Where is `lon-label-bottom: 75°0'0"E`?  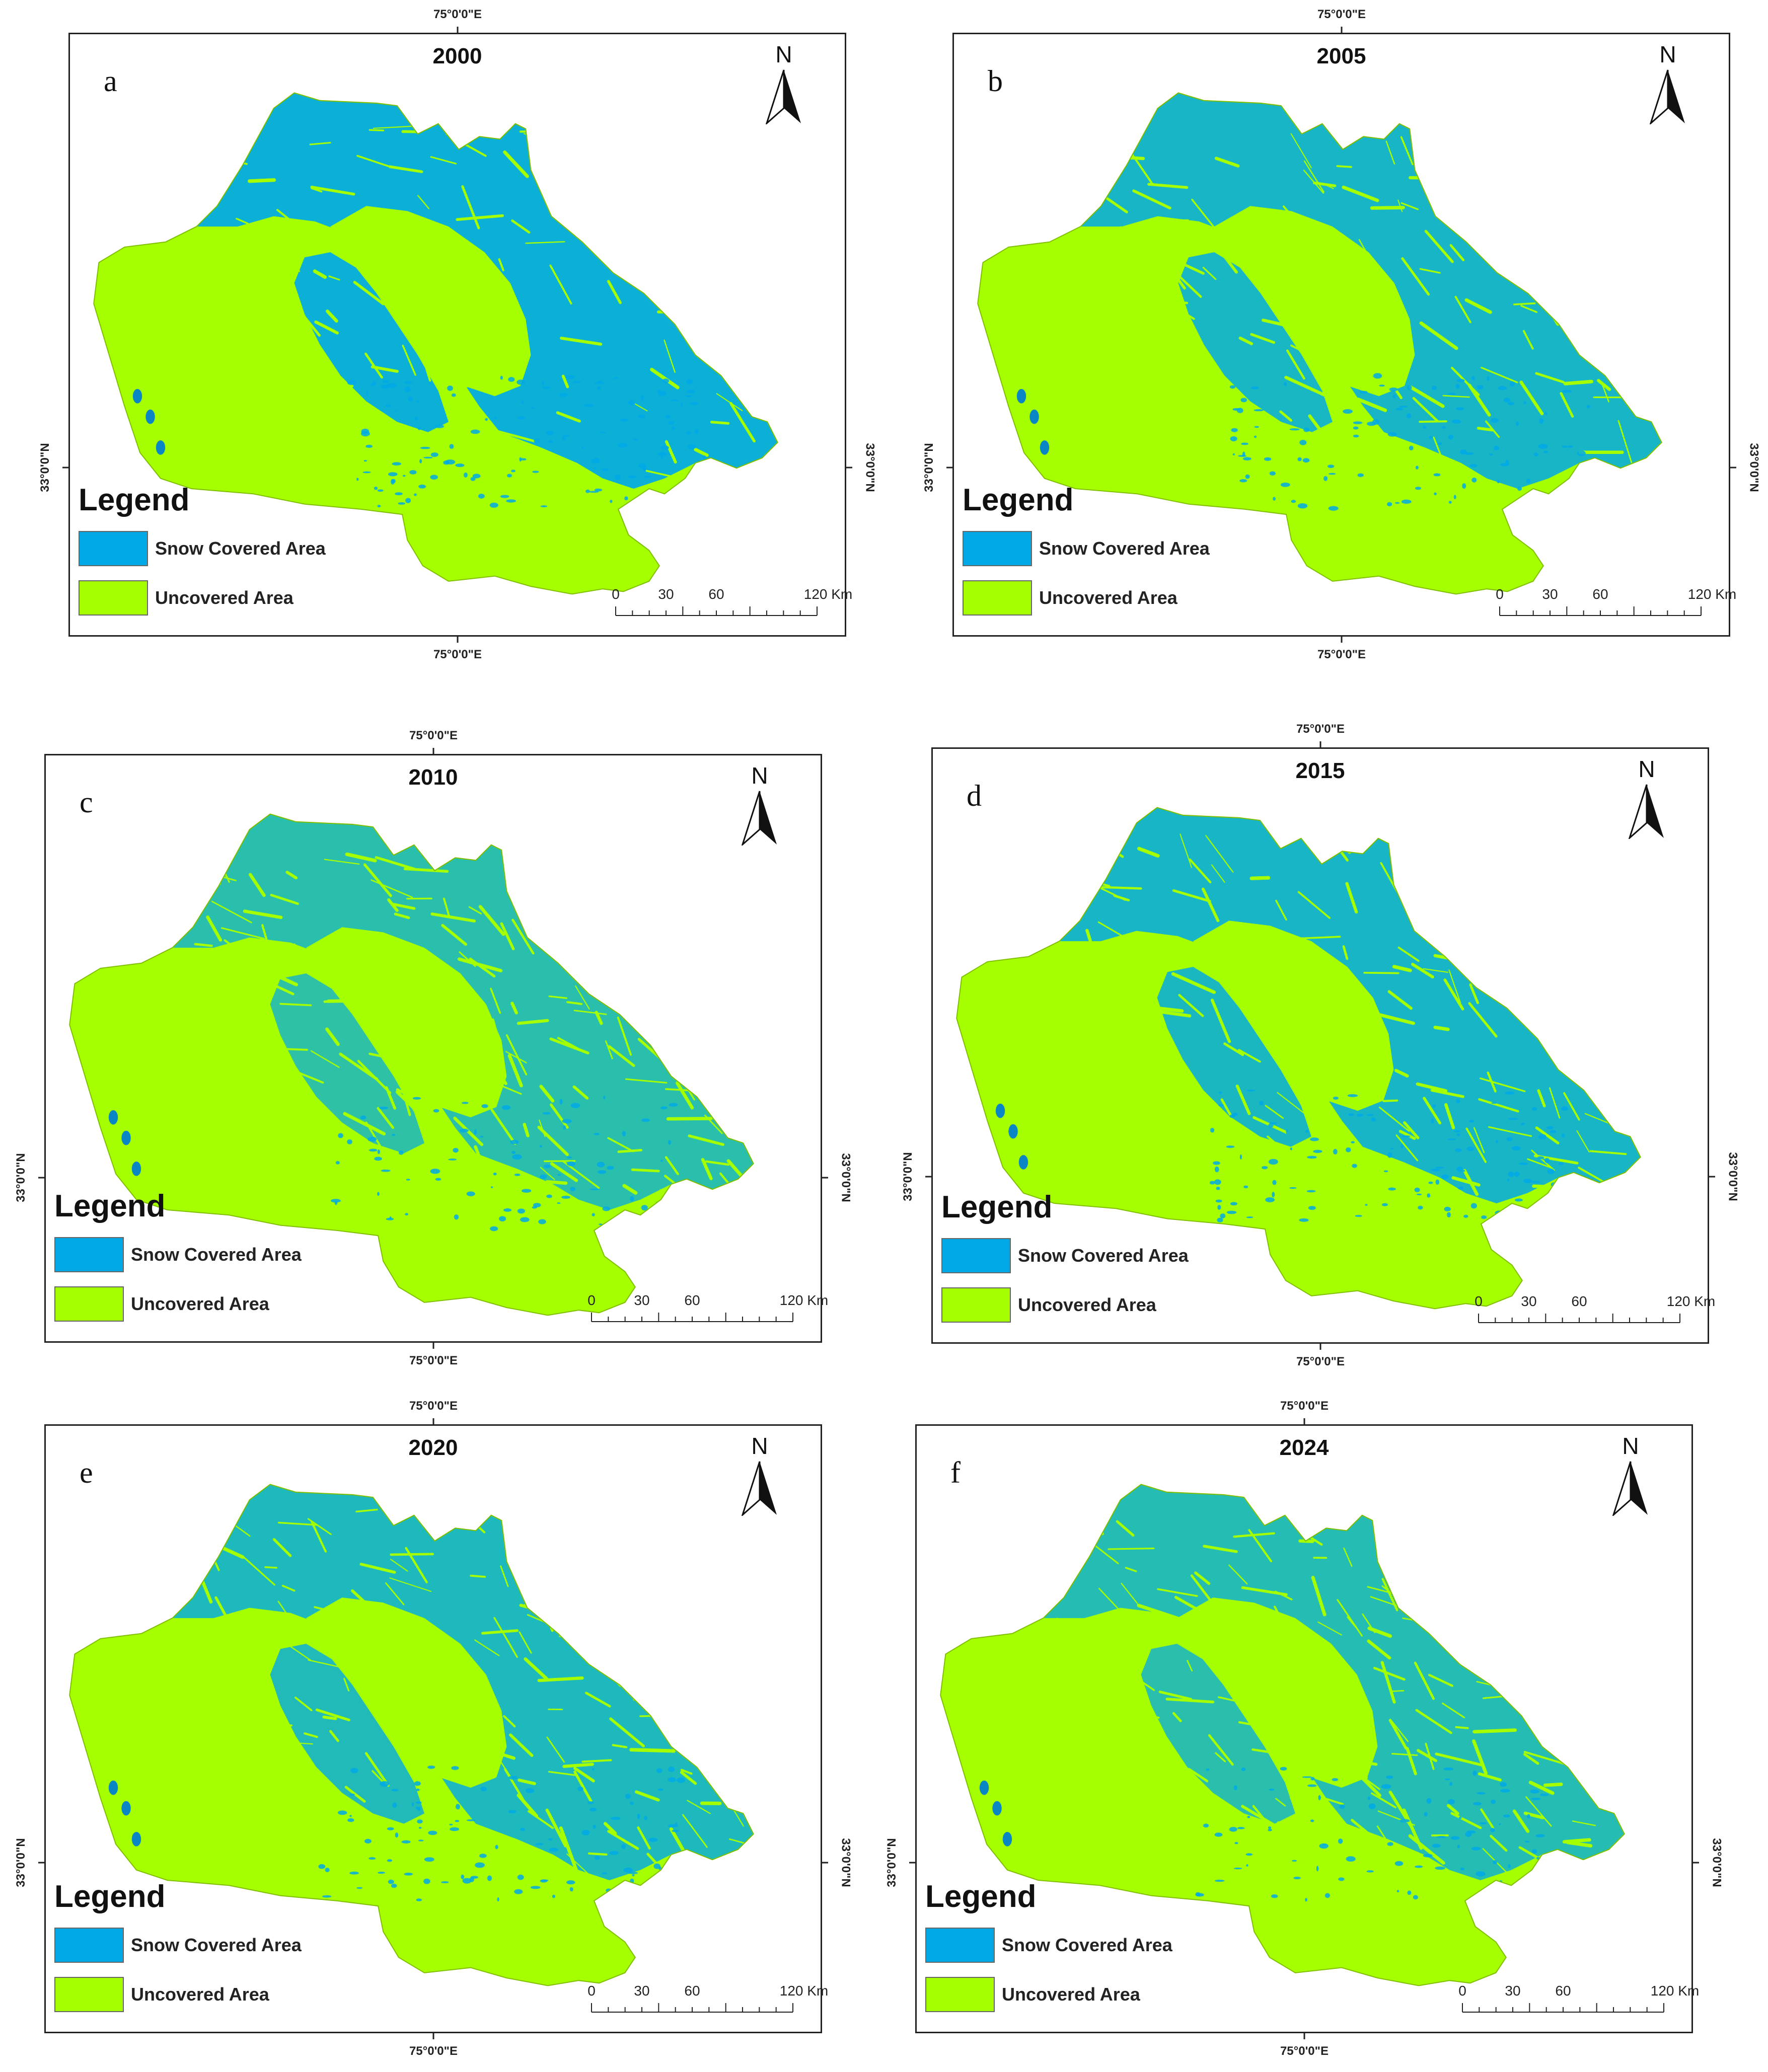
lon-label-bottom: 75°0'0"E is located at coordinates (1305, 2051).